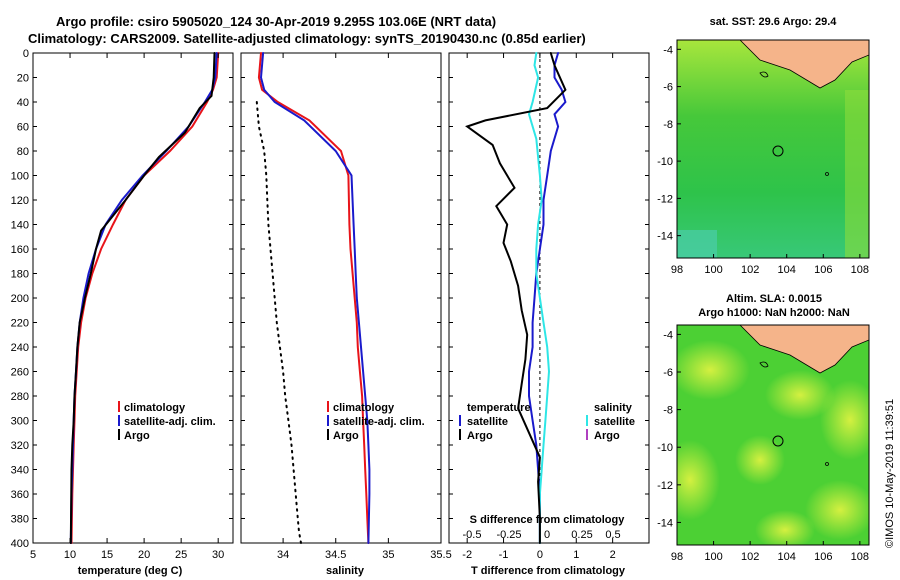 This screenshot has width=900, height=580. What do you see at coordinates (218, 555) in the screenshot?
I see `x-tick-label: 30` at bounding box center [218, 555].